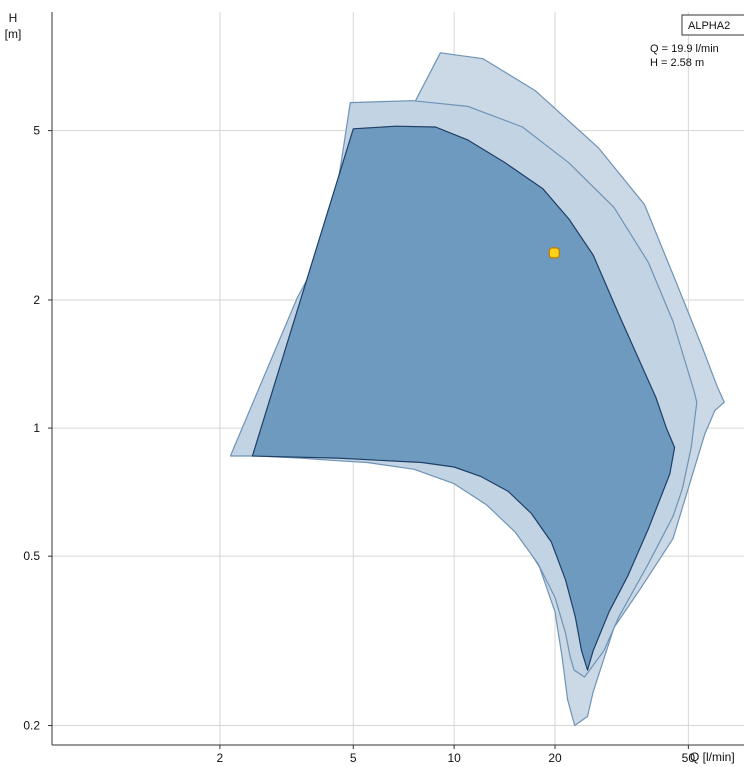 This screenshot has width=744, height=767. I want to click on series-tag-frame, so click(712, 25).